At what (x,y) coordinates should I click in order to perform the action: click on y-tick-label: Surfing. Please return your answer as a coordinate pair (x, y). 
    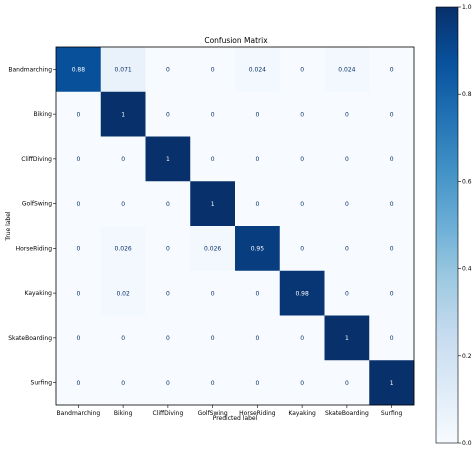
    Looking at the image, I should click on (42, 383).